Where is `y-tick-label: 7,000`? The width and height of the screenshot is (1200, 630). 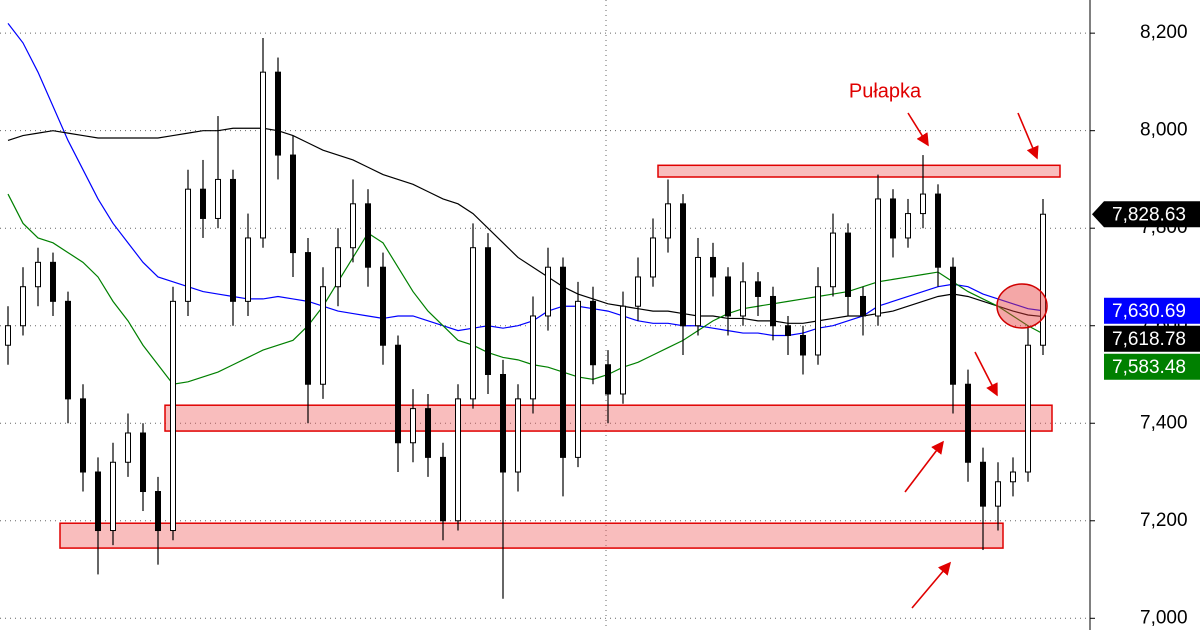 y-tick-label: 7,000 is located at coordinates (1164, 617).